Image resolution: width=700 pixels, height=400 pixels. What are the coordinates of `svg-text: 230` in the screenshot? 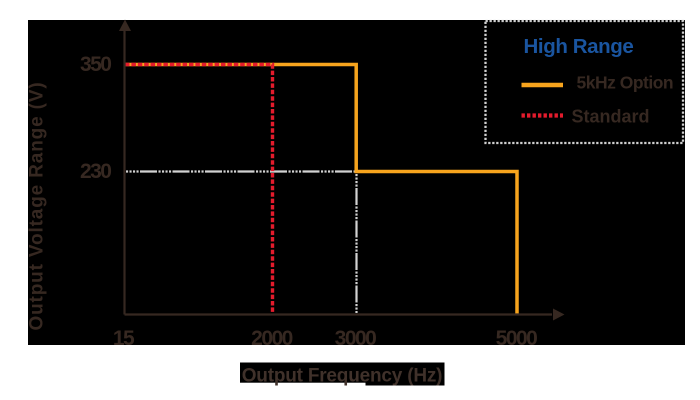 It's located at (95, 171).